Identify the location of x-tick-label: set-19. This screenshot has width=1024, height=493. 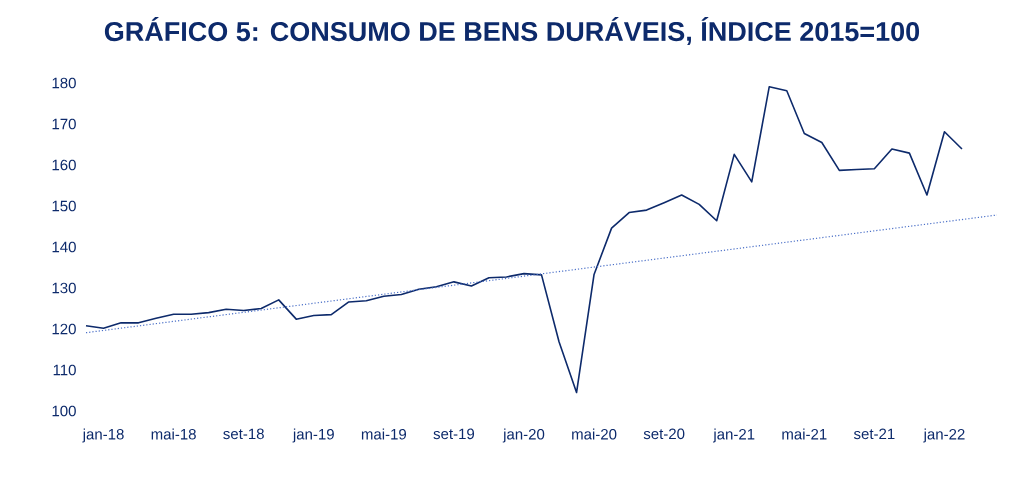
(454, 434).